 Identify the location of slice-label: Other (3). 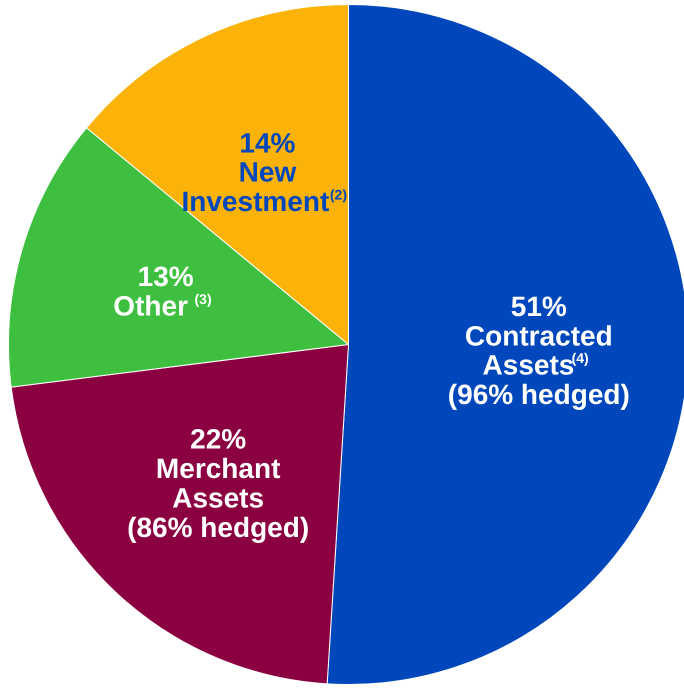
(162, 306).